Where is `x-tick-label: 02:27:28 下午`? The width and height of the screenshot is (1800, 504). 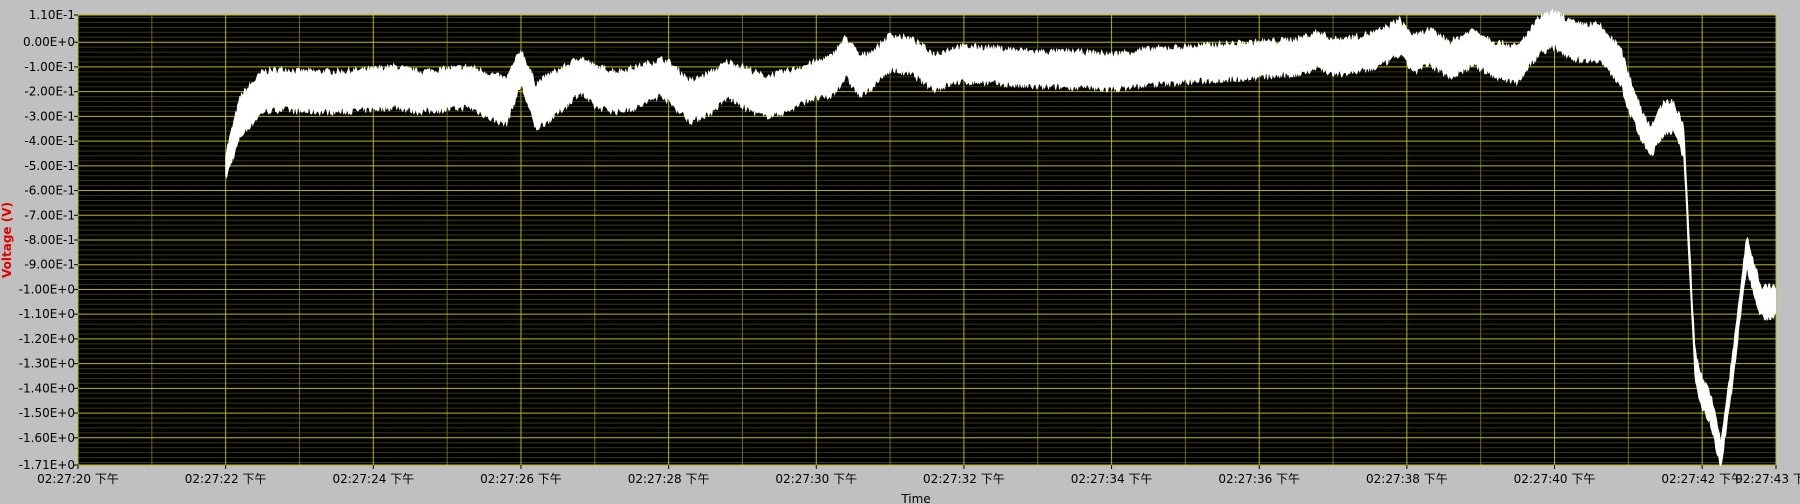 x-tick-label: 02:27:28 下午 is located at coordinates (669, 479).